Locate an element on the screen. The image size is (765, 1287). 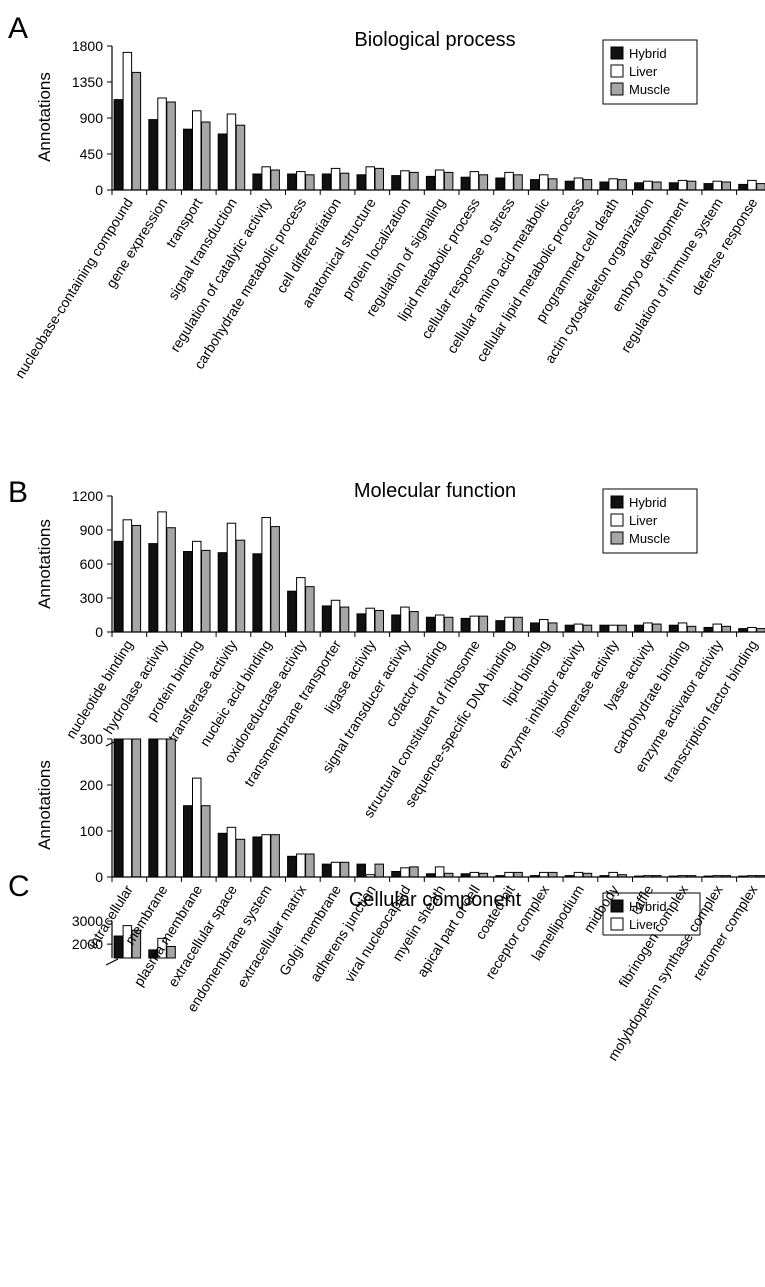
y-tick-label: 300 is located at coordinates (92, 739).